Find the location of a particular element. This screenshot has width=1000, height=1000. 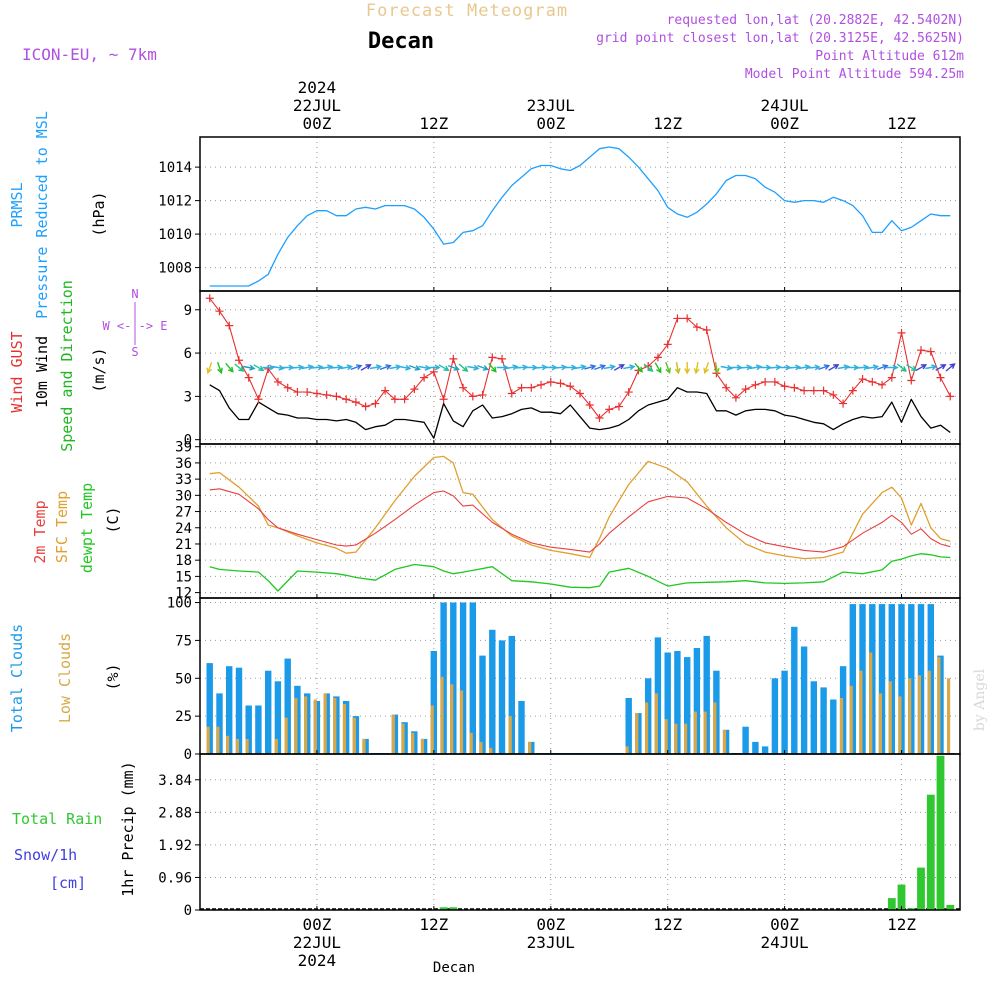

bottom-time-label: 12Z is located at coordinates (901, 924).